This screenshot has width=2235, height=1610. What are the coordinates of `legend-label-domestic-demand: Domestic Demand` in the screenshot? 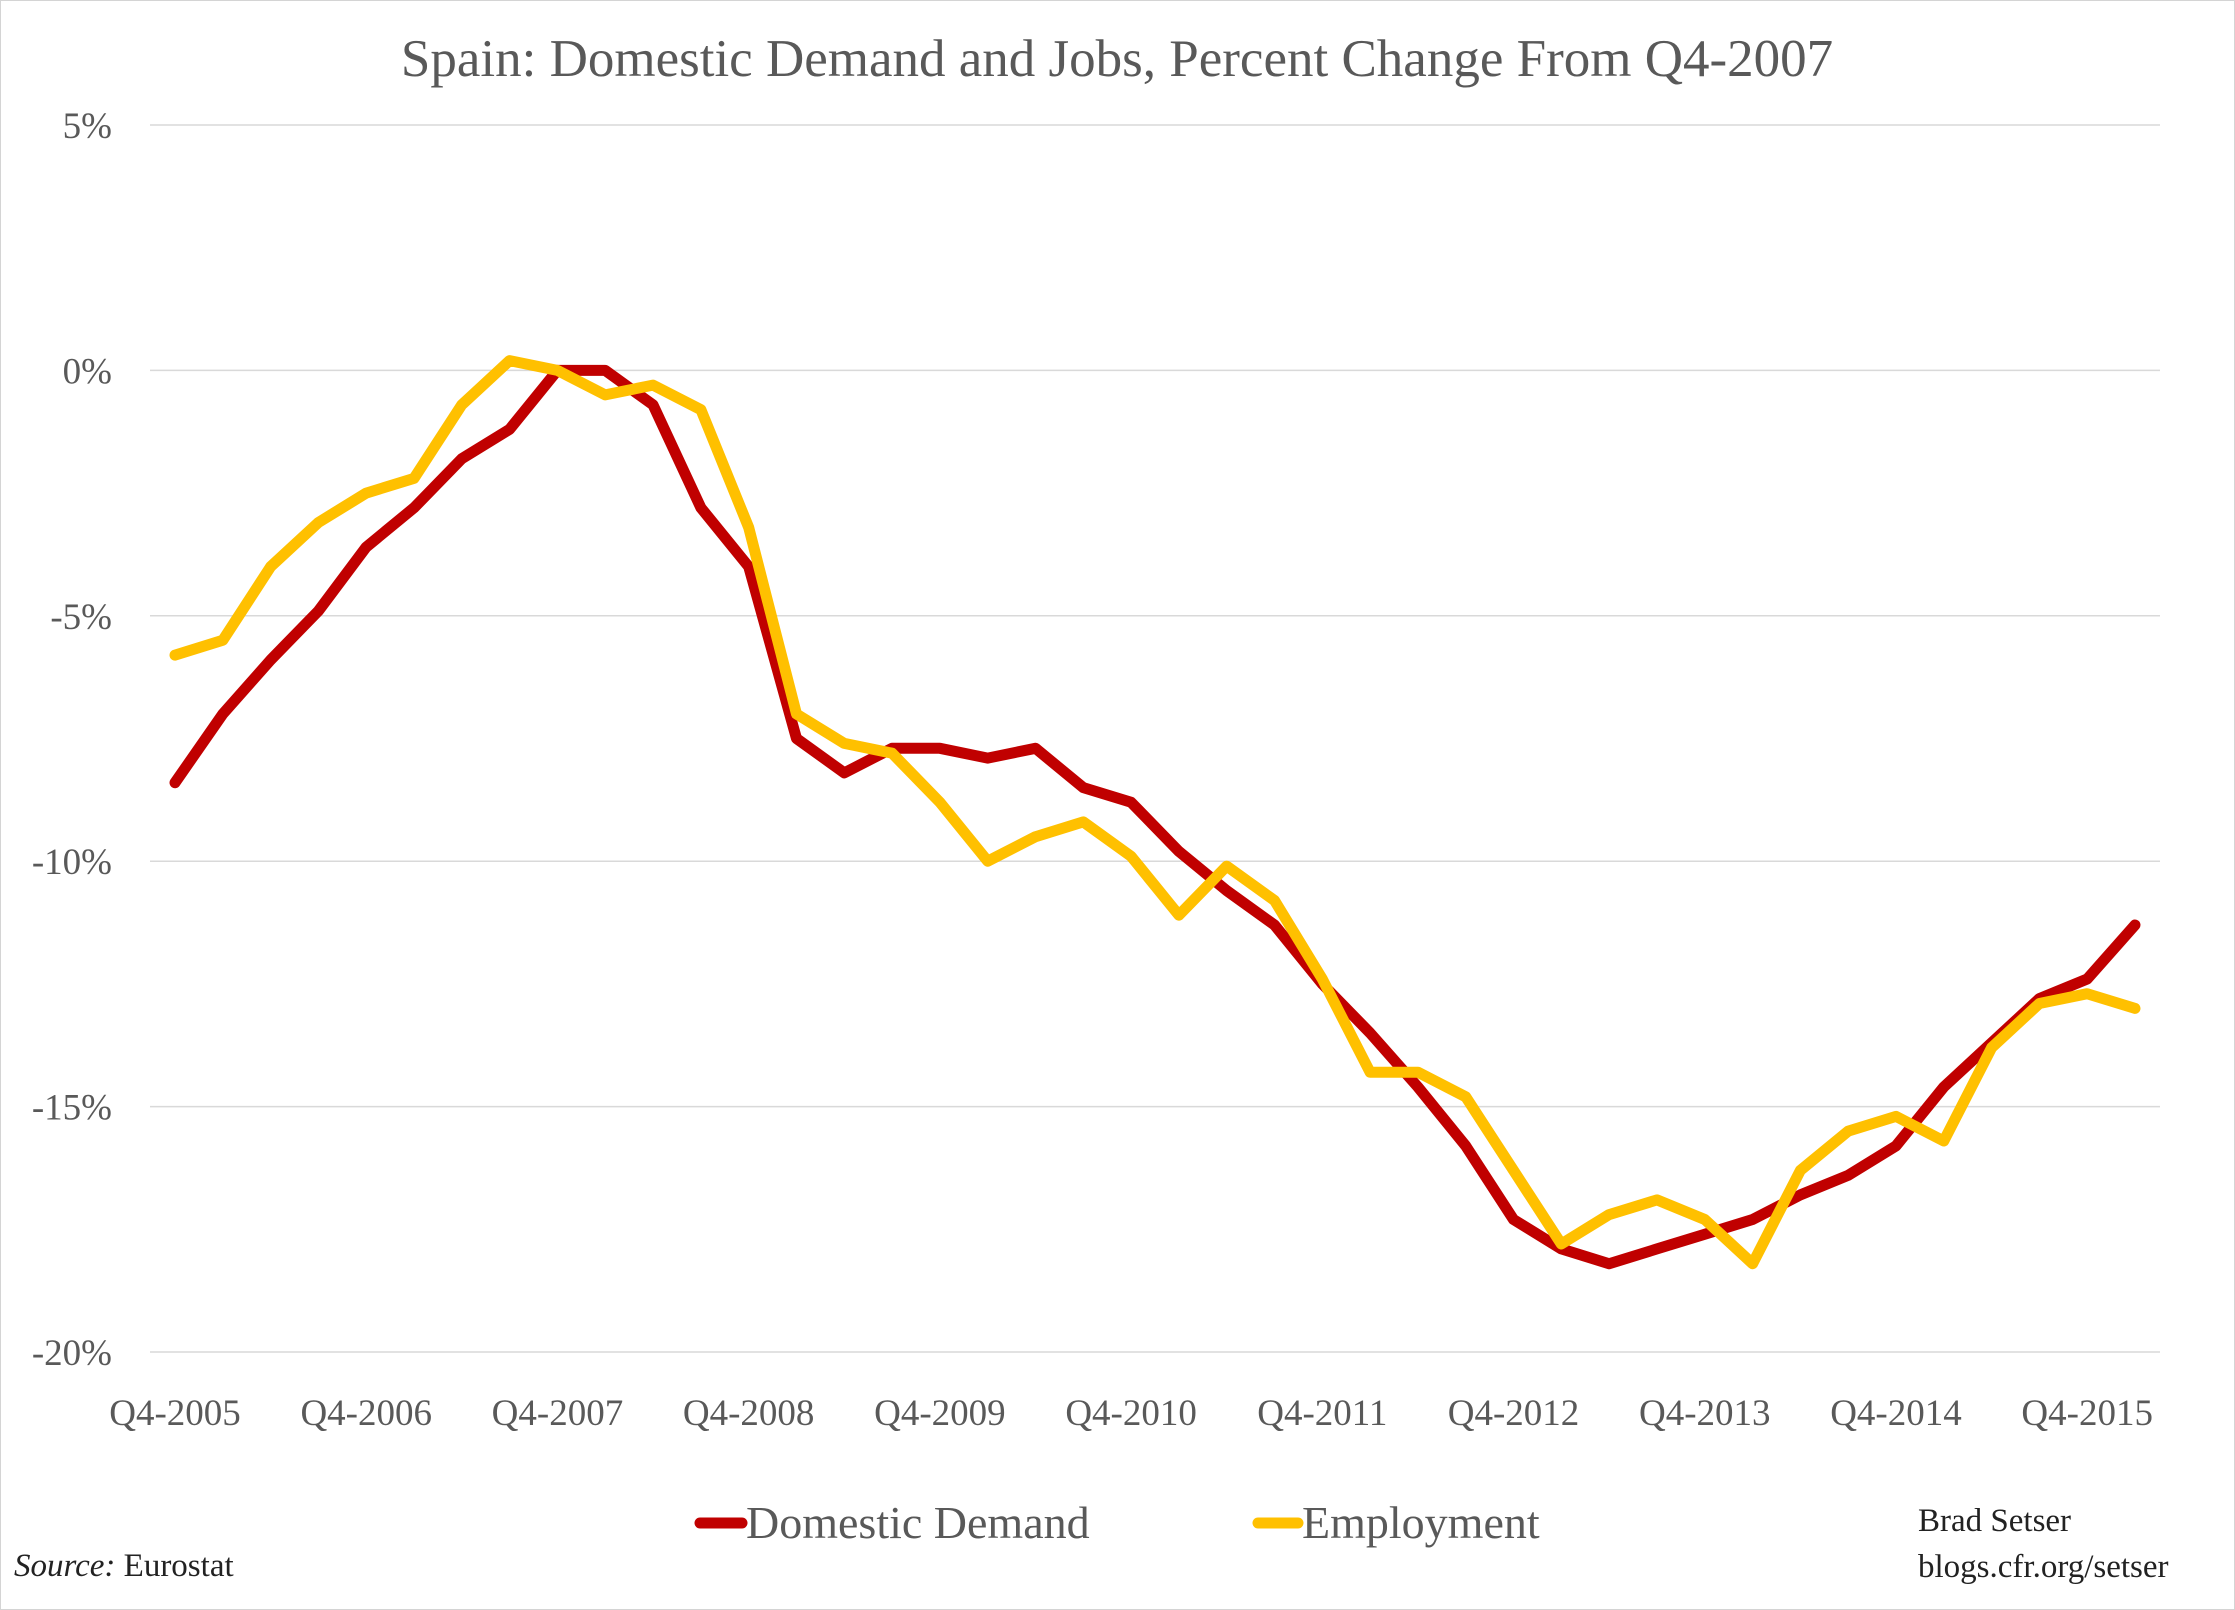 It's located at (918, 1522).